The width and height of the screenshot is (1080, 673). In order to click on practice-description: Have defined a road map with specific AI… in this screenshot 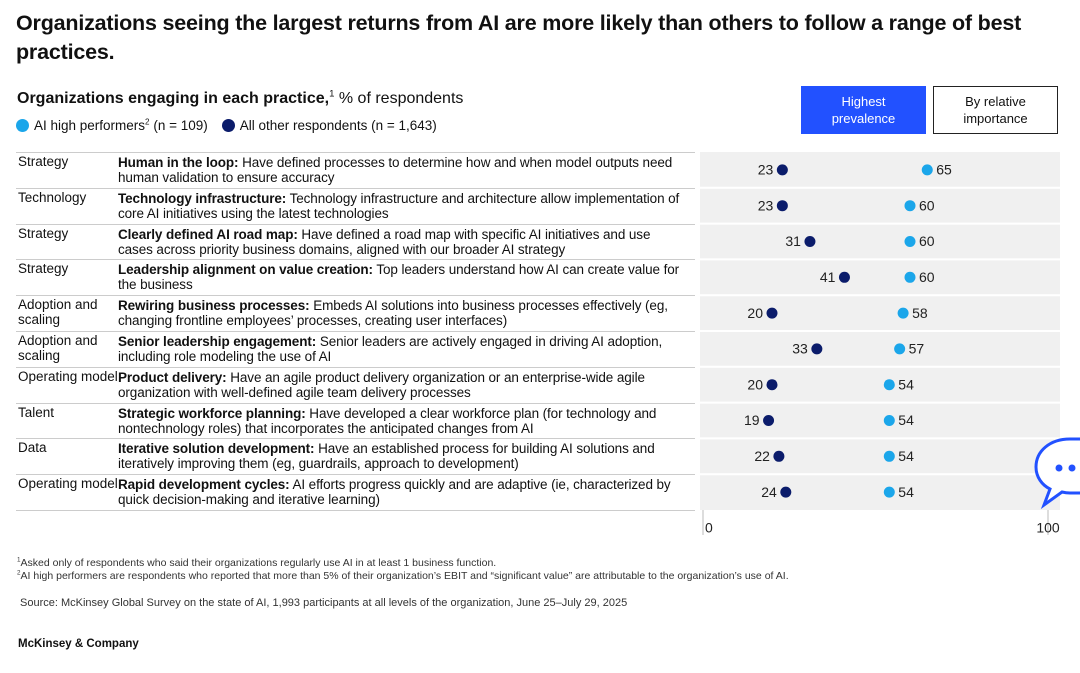, I will do `click(384, 241)`.